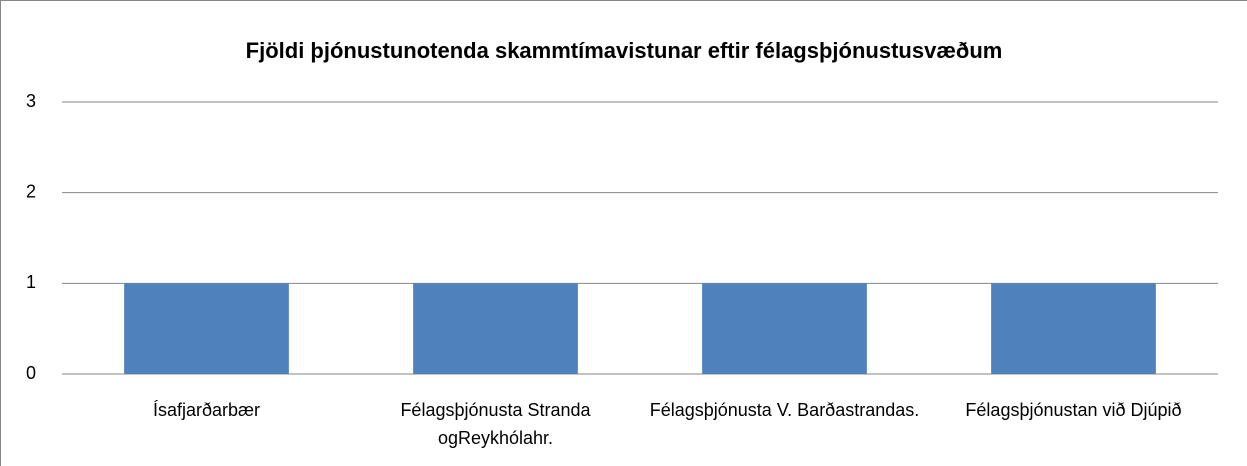 The image size is (1247, 466). What do you see at coordinates (784, 410) in the screenshot?
I see `x-tick-label: Félagsþjónusta V. Barðastrandas.` at bounding box center [784, 410].